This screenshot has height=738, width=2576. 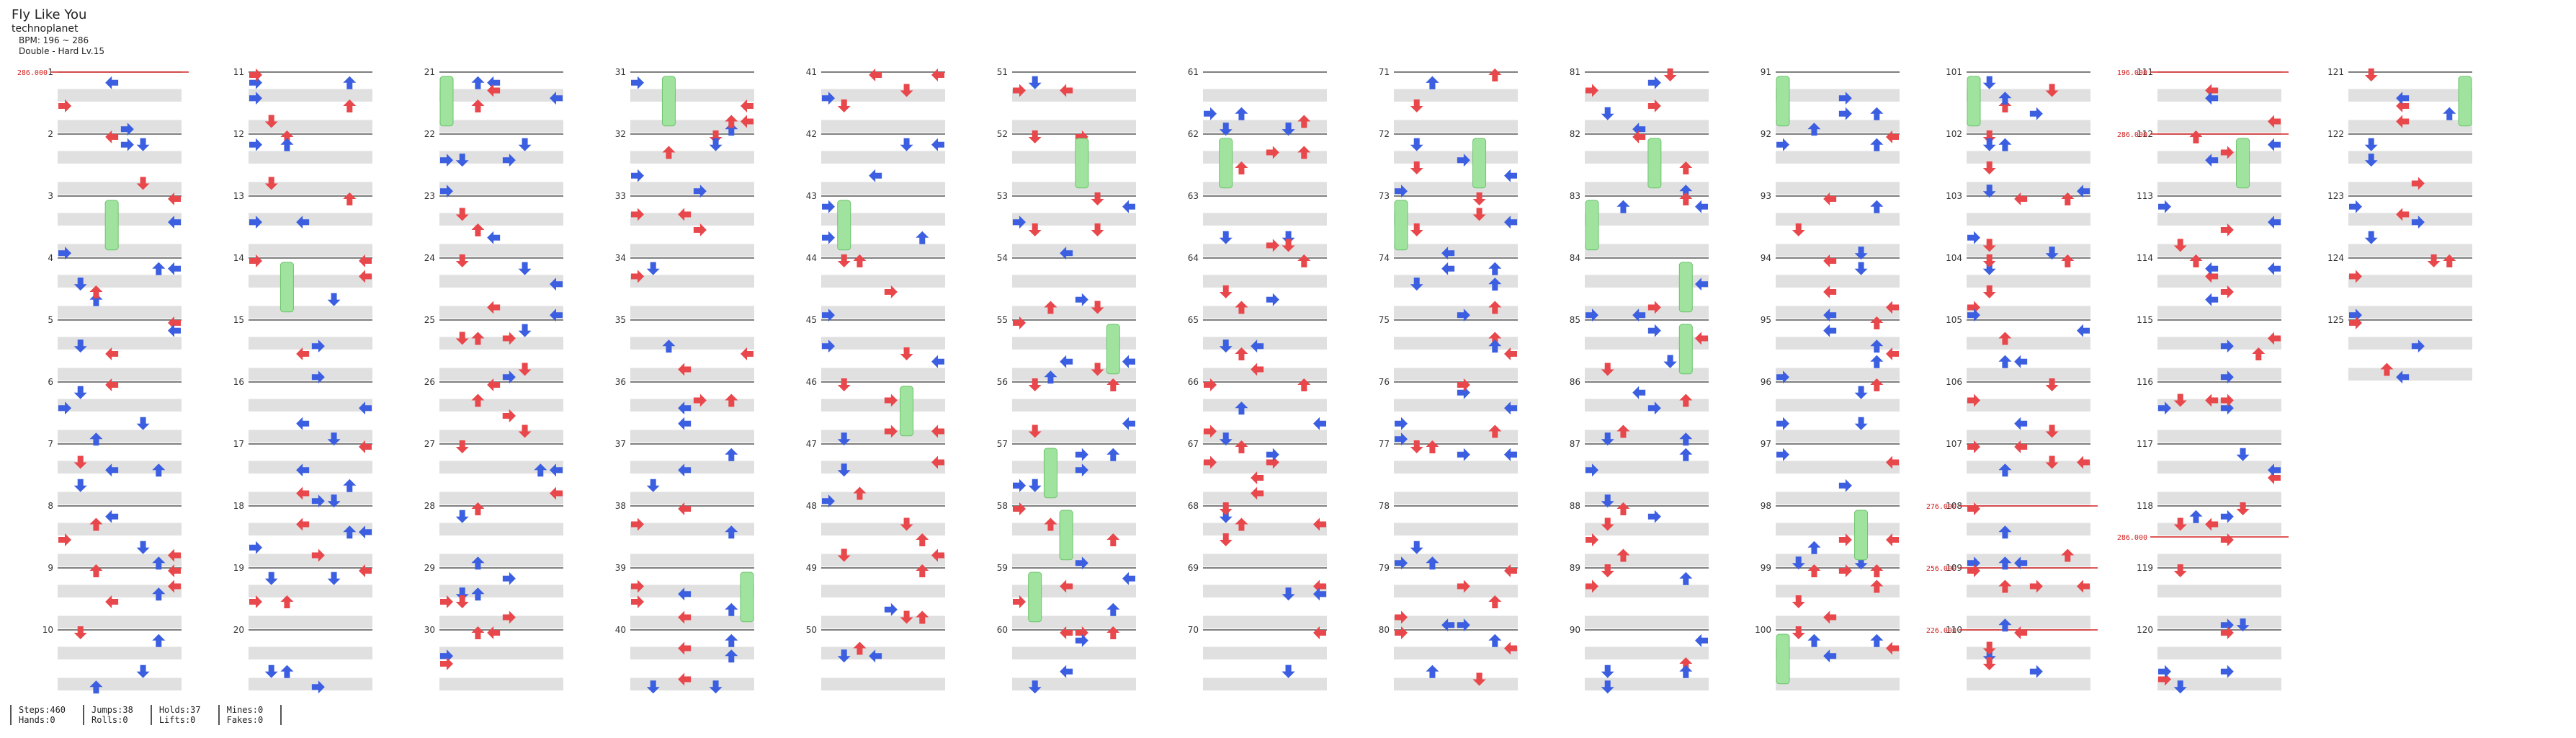 What do you see at coordinates (177, 720) in the screenshot?
I see `stat-lifts: Lifts:0` at bounding box center [177, 720].